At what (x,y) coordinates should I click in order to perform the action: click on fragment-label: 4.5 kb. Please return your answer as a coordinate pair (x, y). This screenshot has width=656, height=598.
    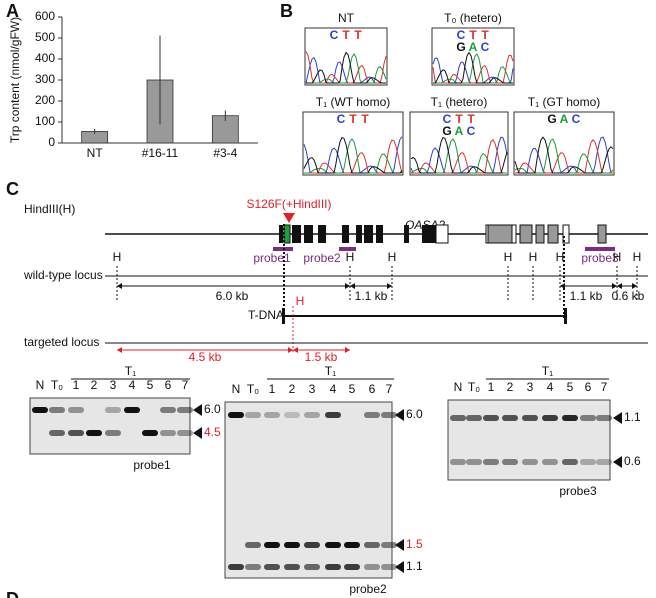
    Looking at the image, I should click on (205, 357).